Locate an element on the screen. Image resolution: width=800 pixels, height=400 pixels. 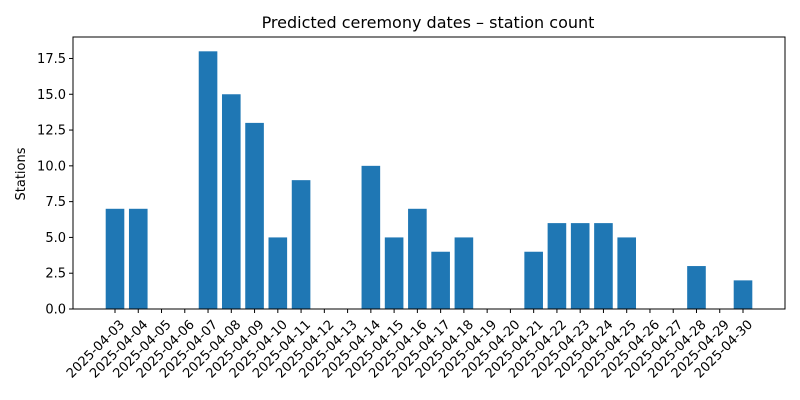
y-tick-label: 17.5 is located at coordinates (51, 59).